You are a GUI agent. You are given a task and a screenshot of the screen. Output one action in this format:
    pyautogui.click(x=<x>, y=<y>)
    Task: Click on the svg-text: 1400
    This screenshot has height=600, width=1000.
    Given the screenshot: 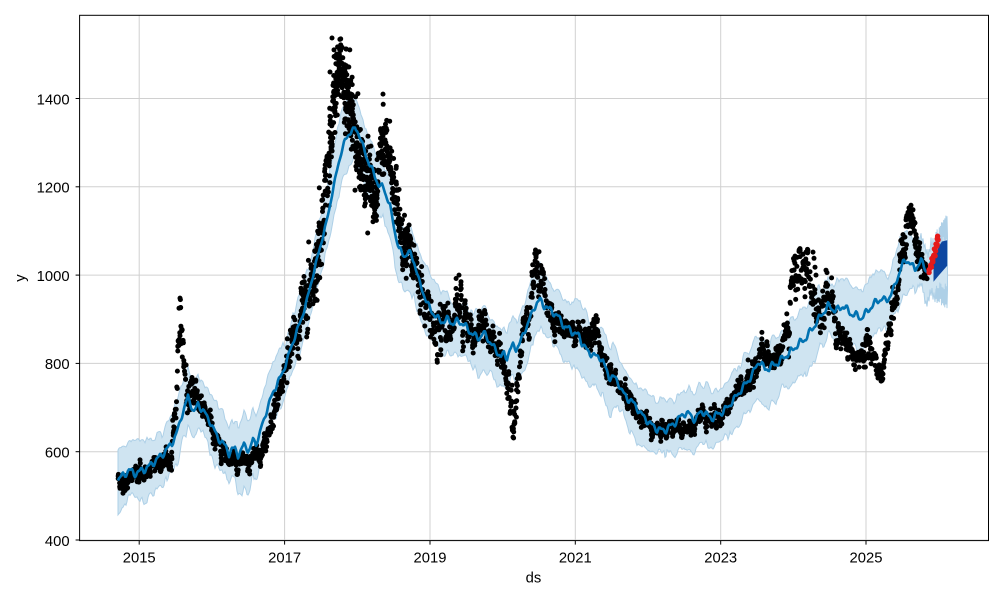 What is the action you would take?
    pyautogui.click(x=53, y=100)
    